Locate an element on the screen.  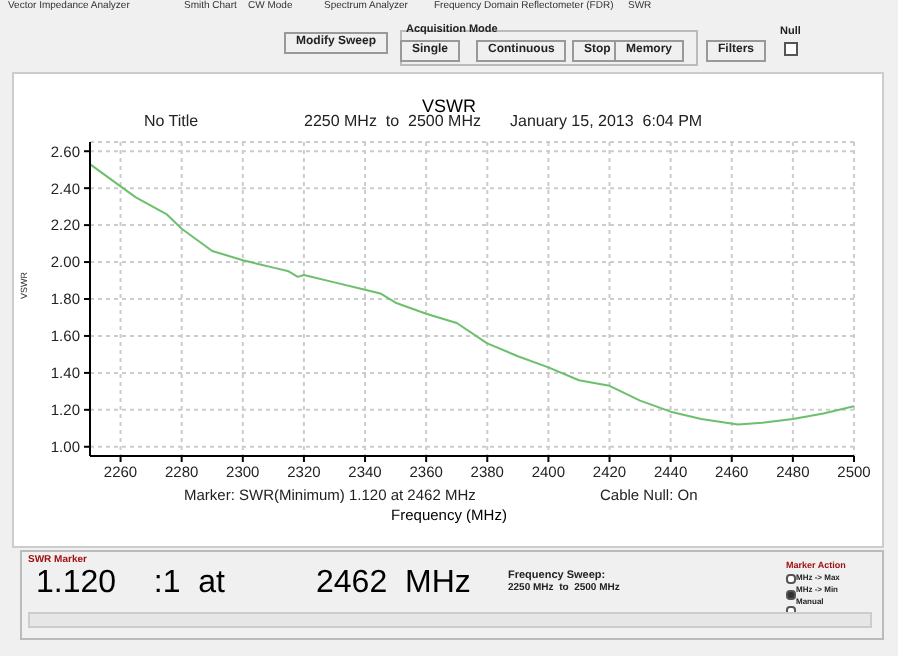
text: :1 at is located at coordinates (188, 584).